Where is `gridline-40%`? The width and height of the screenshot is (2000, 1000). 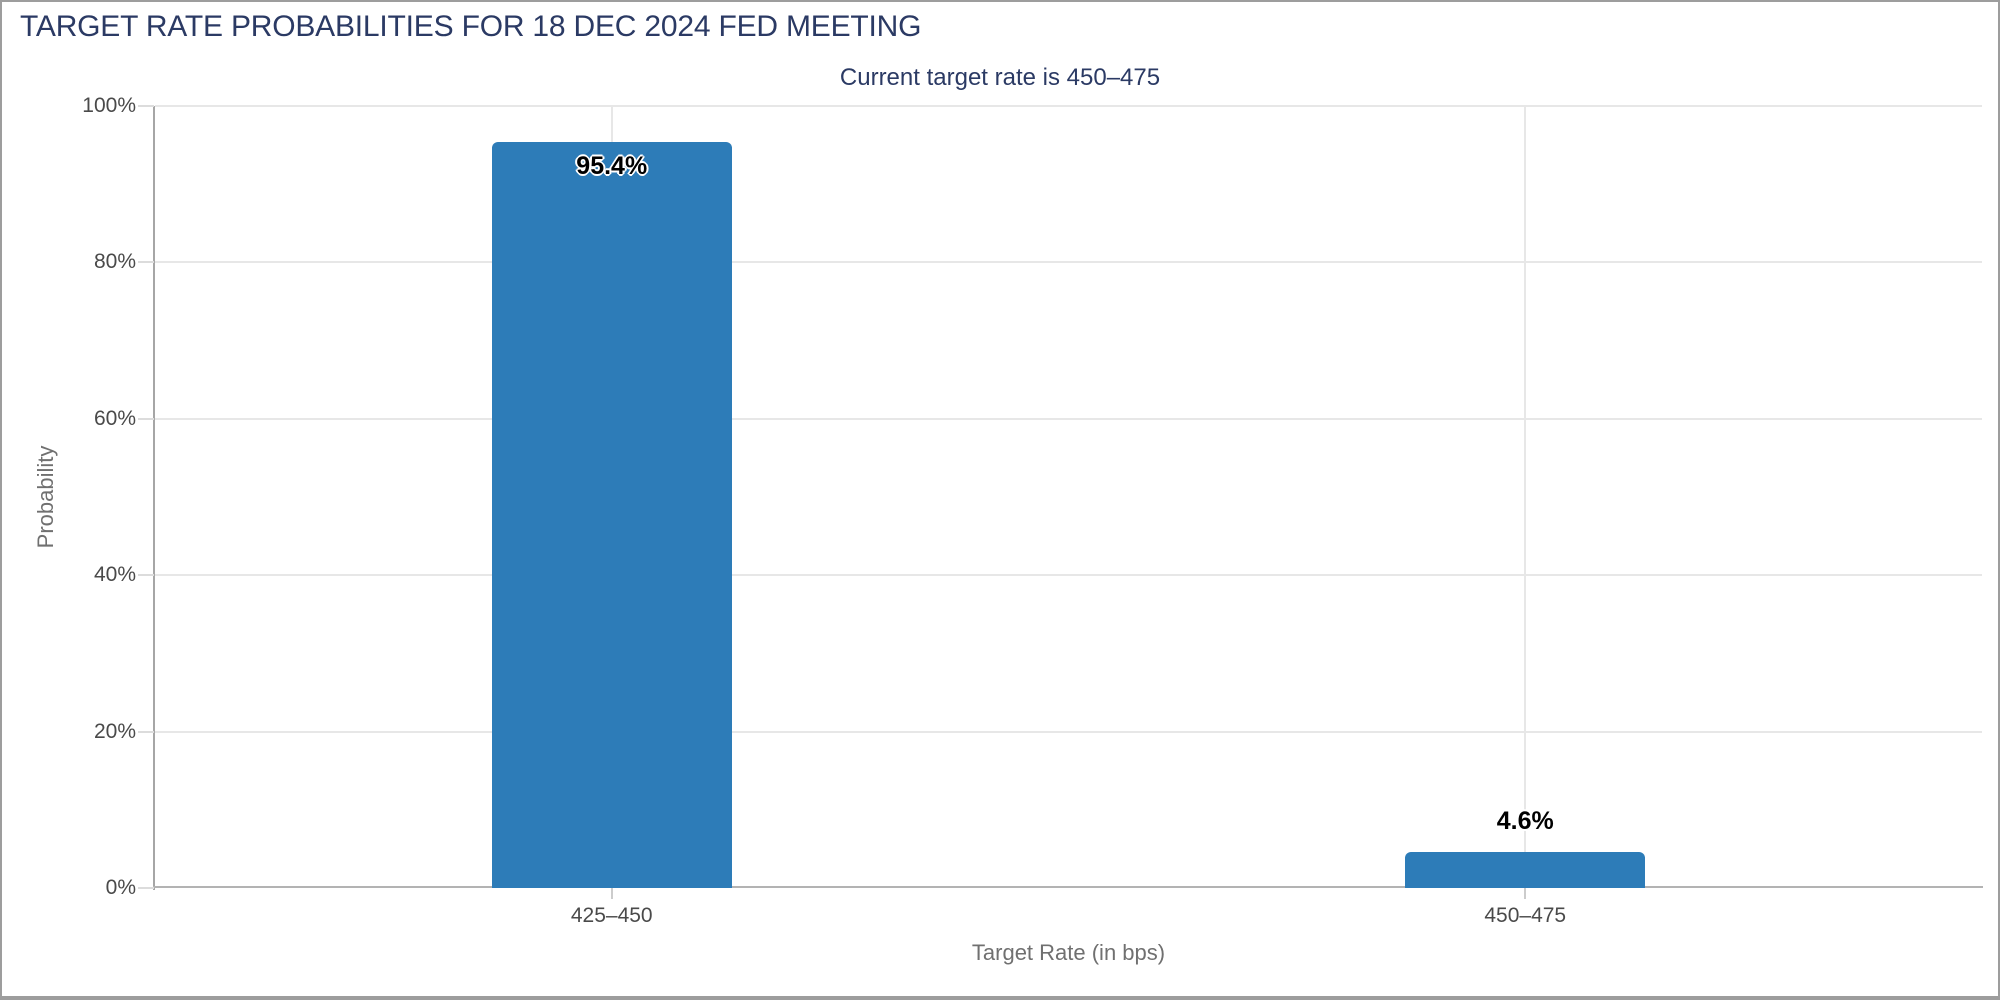 gridline-40% is located at coordinates (1068, 575).